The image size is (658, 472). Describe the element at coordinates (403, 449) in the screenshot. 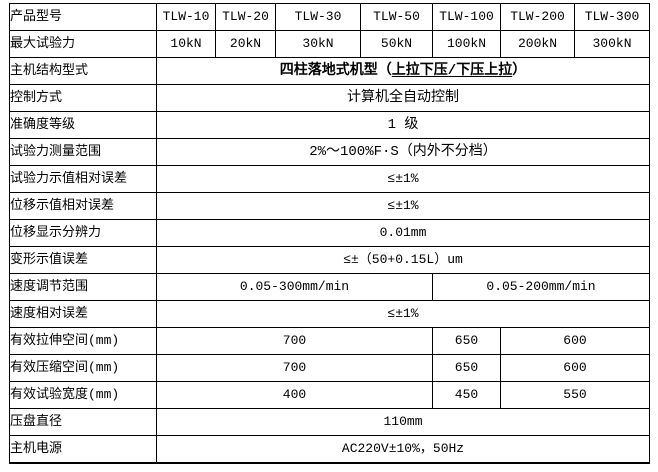

I see `spec-cell: AC220V±10%，50Hz` at that location.